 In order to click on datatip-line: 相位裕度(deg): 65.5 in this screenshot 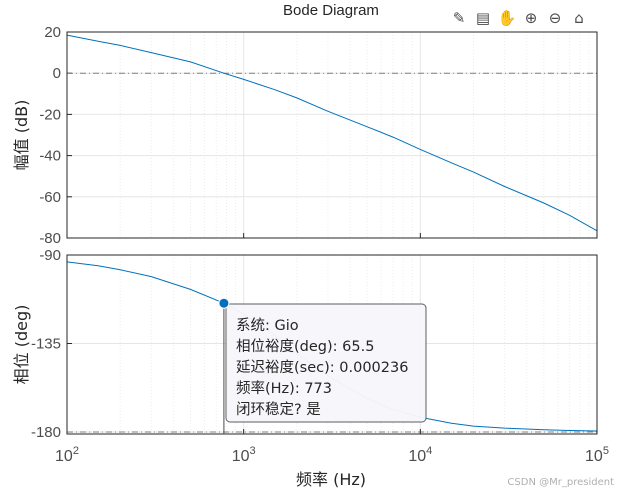, I will do `click(305, 346)`.